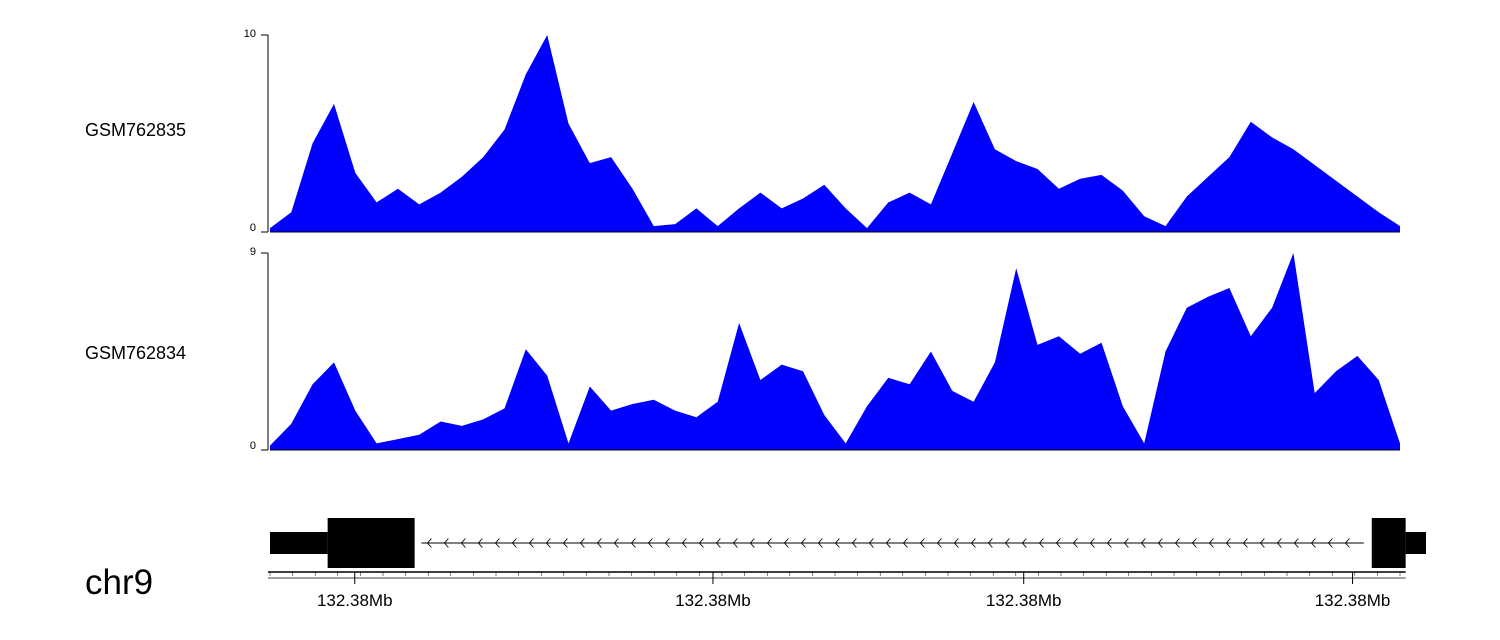  I want to click on track-label-gsm762834: GSM762834, so click(136, 353).